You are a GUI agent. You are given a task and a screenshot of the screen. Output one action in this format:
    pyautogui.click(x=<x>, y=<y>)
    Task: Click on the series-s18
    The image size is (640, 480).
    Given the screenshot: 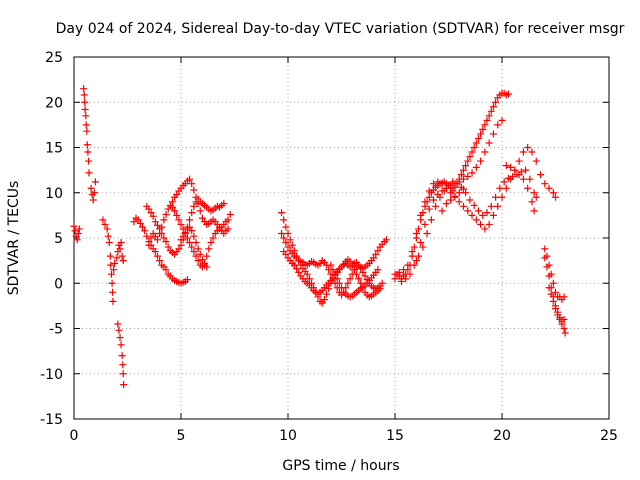 What is the action you would take?
    pyautogui.click(x=452, y=200)
    